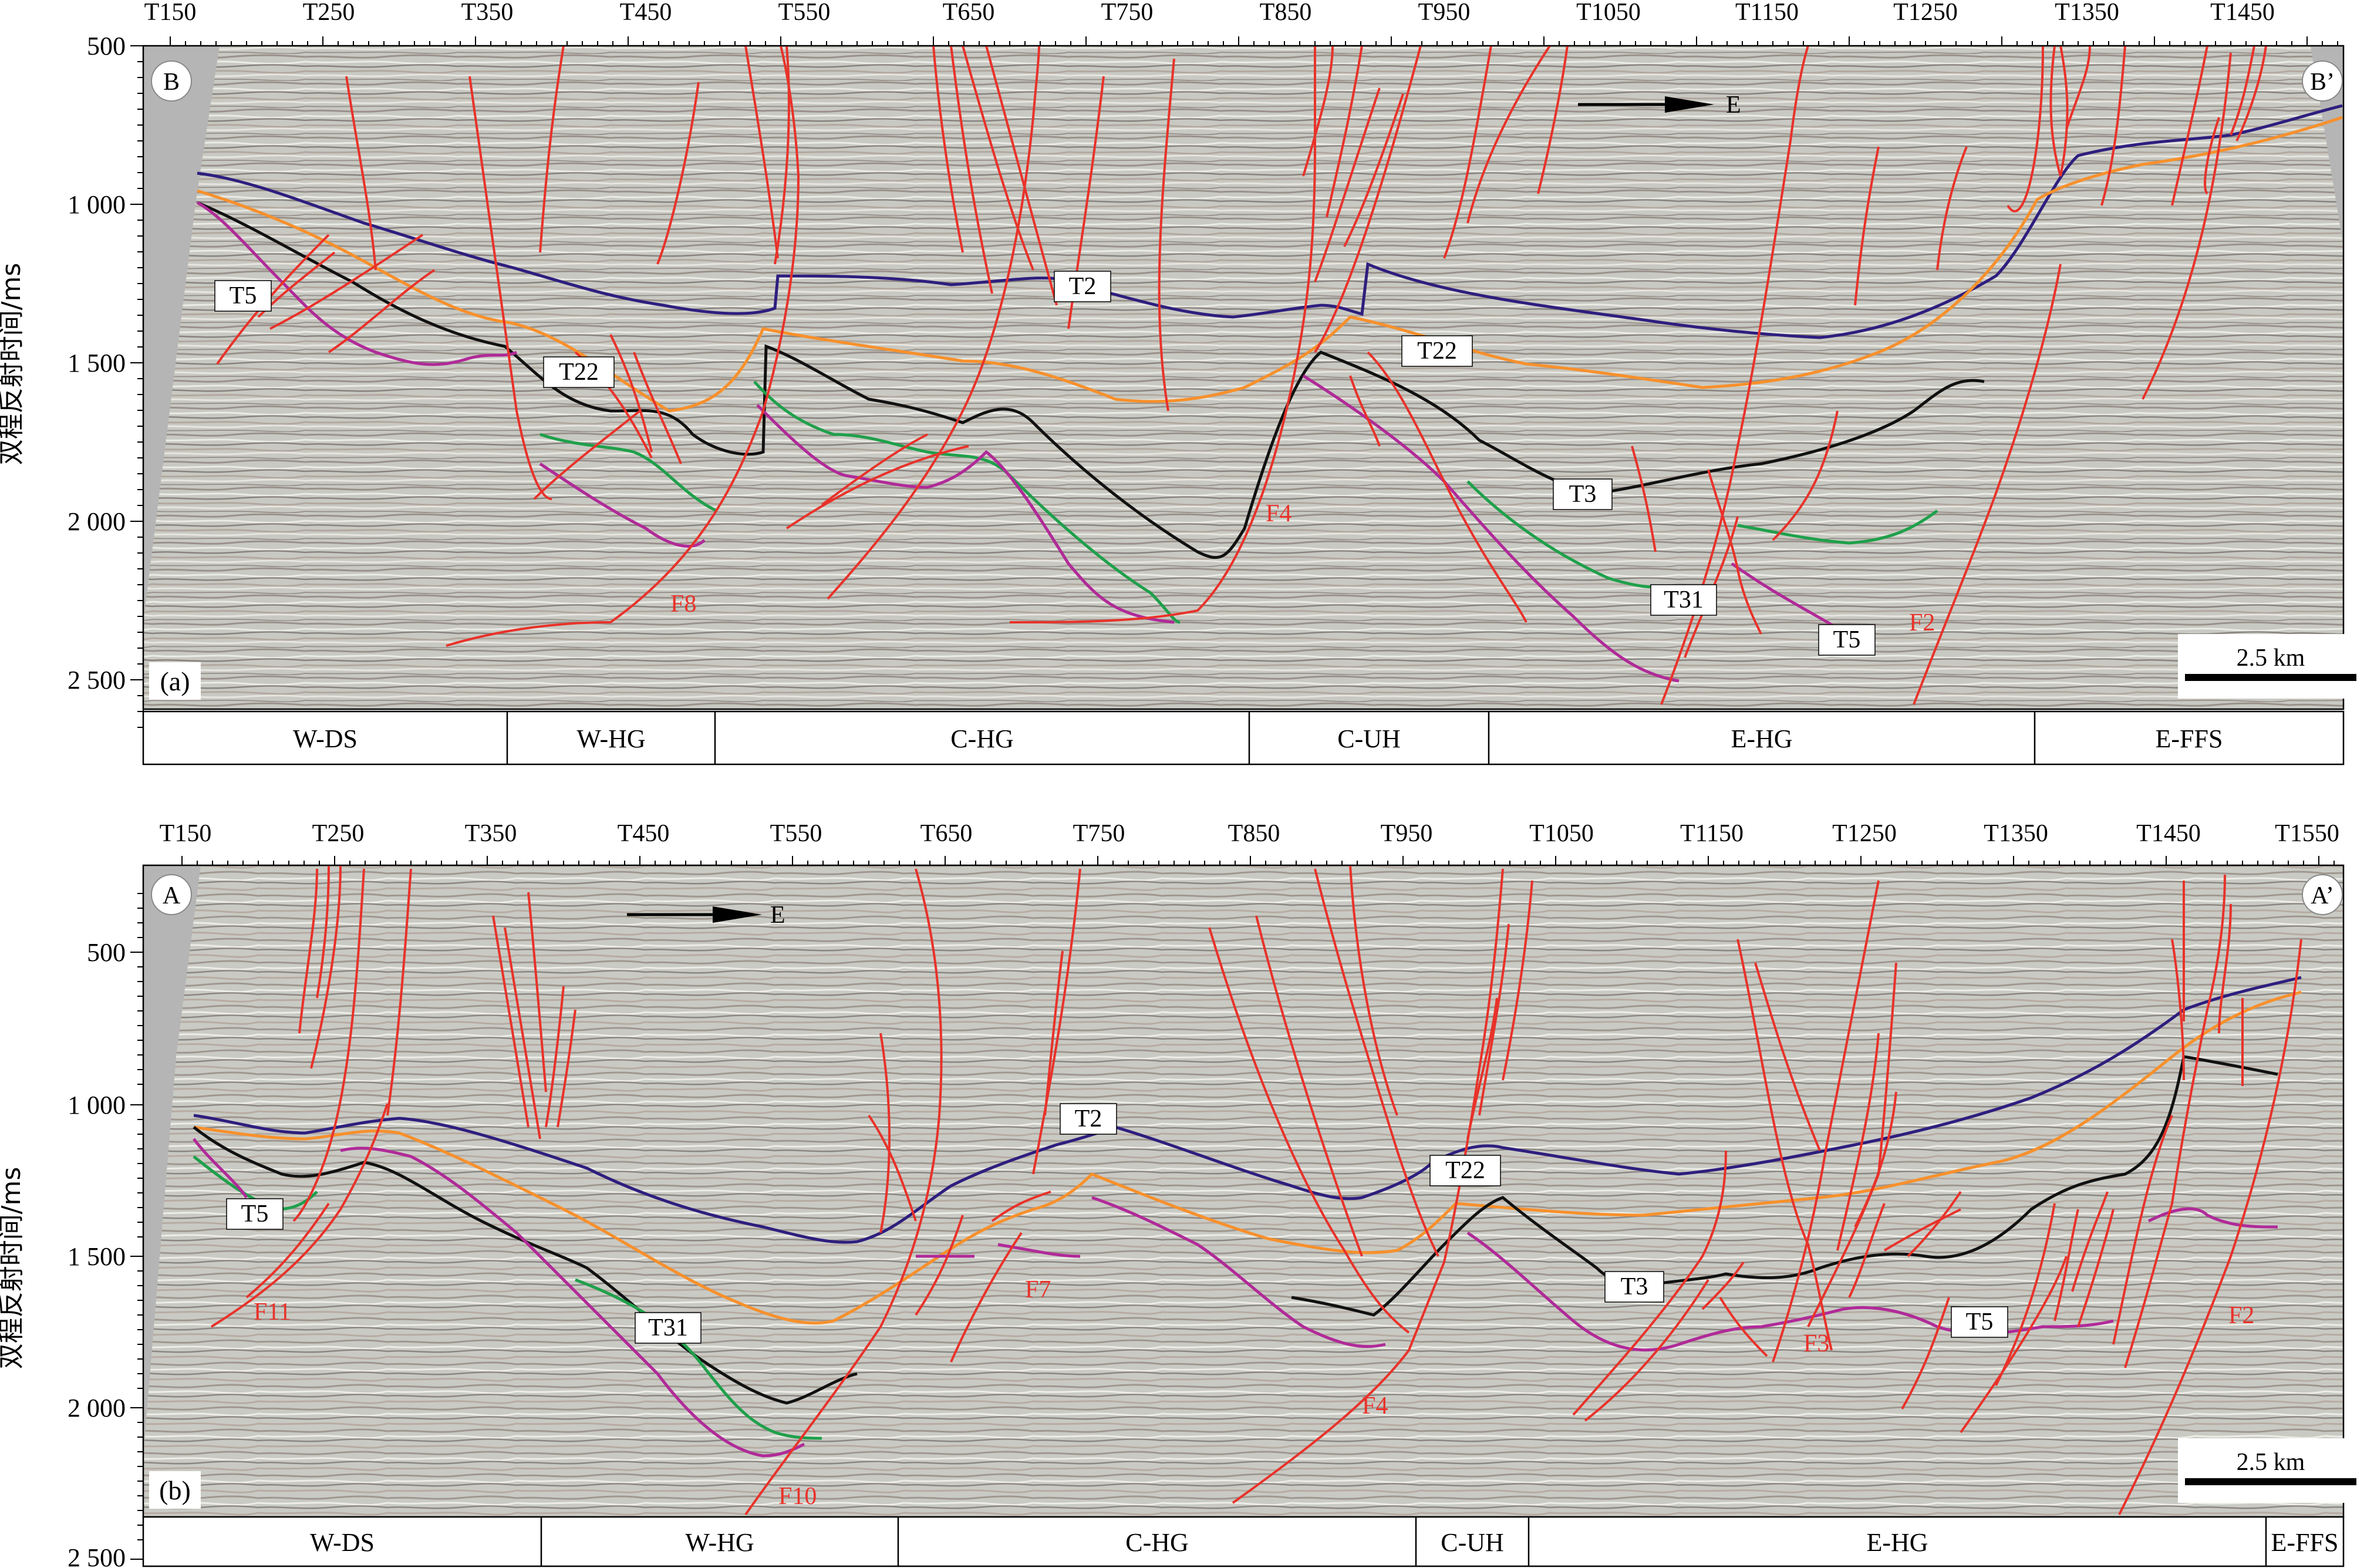 This screenshot has height=1568, width=2374. I want to click on corner-marker-left-b, so click(171, 894).